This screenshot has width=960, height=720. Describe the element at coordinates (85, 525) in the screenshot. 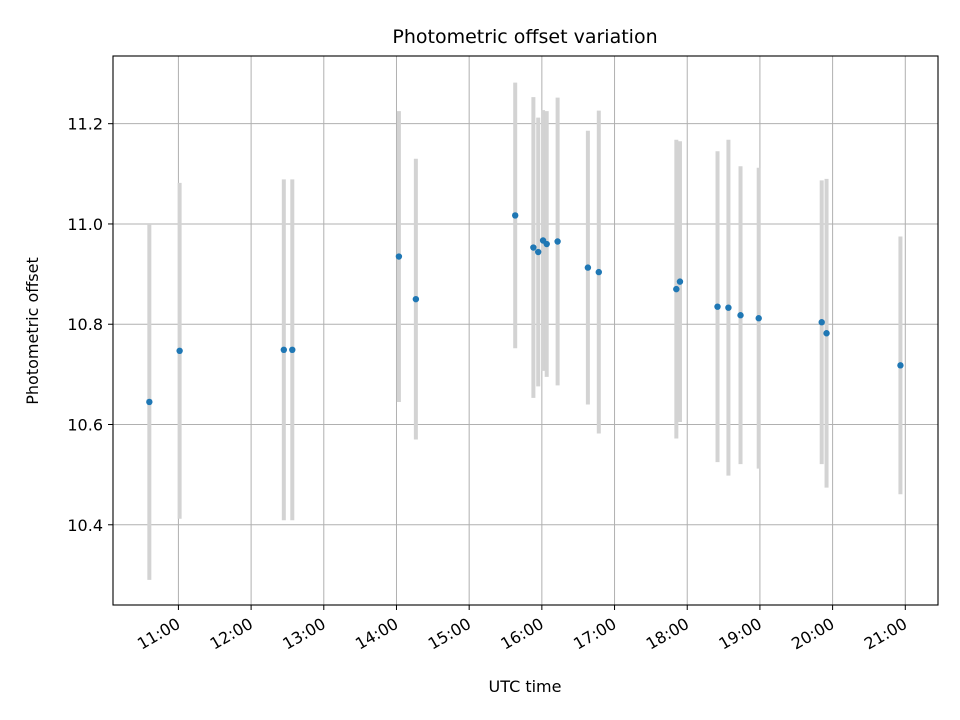

I see `y-tick-label: 10.4` at that location.